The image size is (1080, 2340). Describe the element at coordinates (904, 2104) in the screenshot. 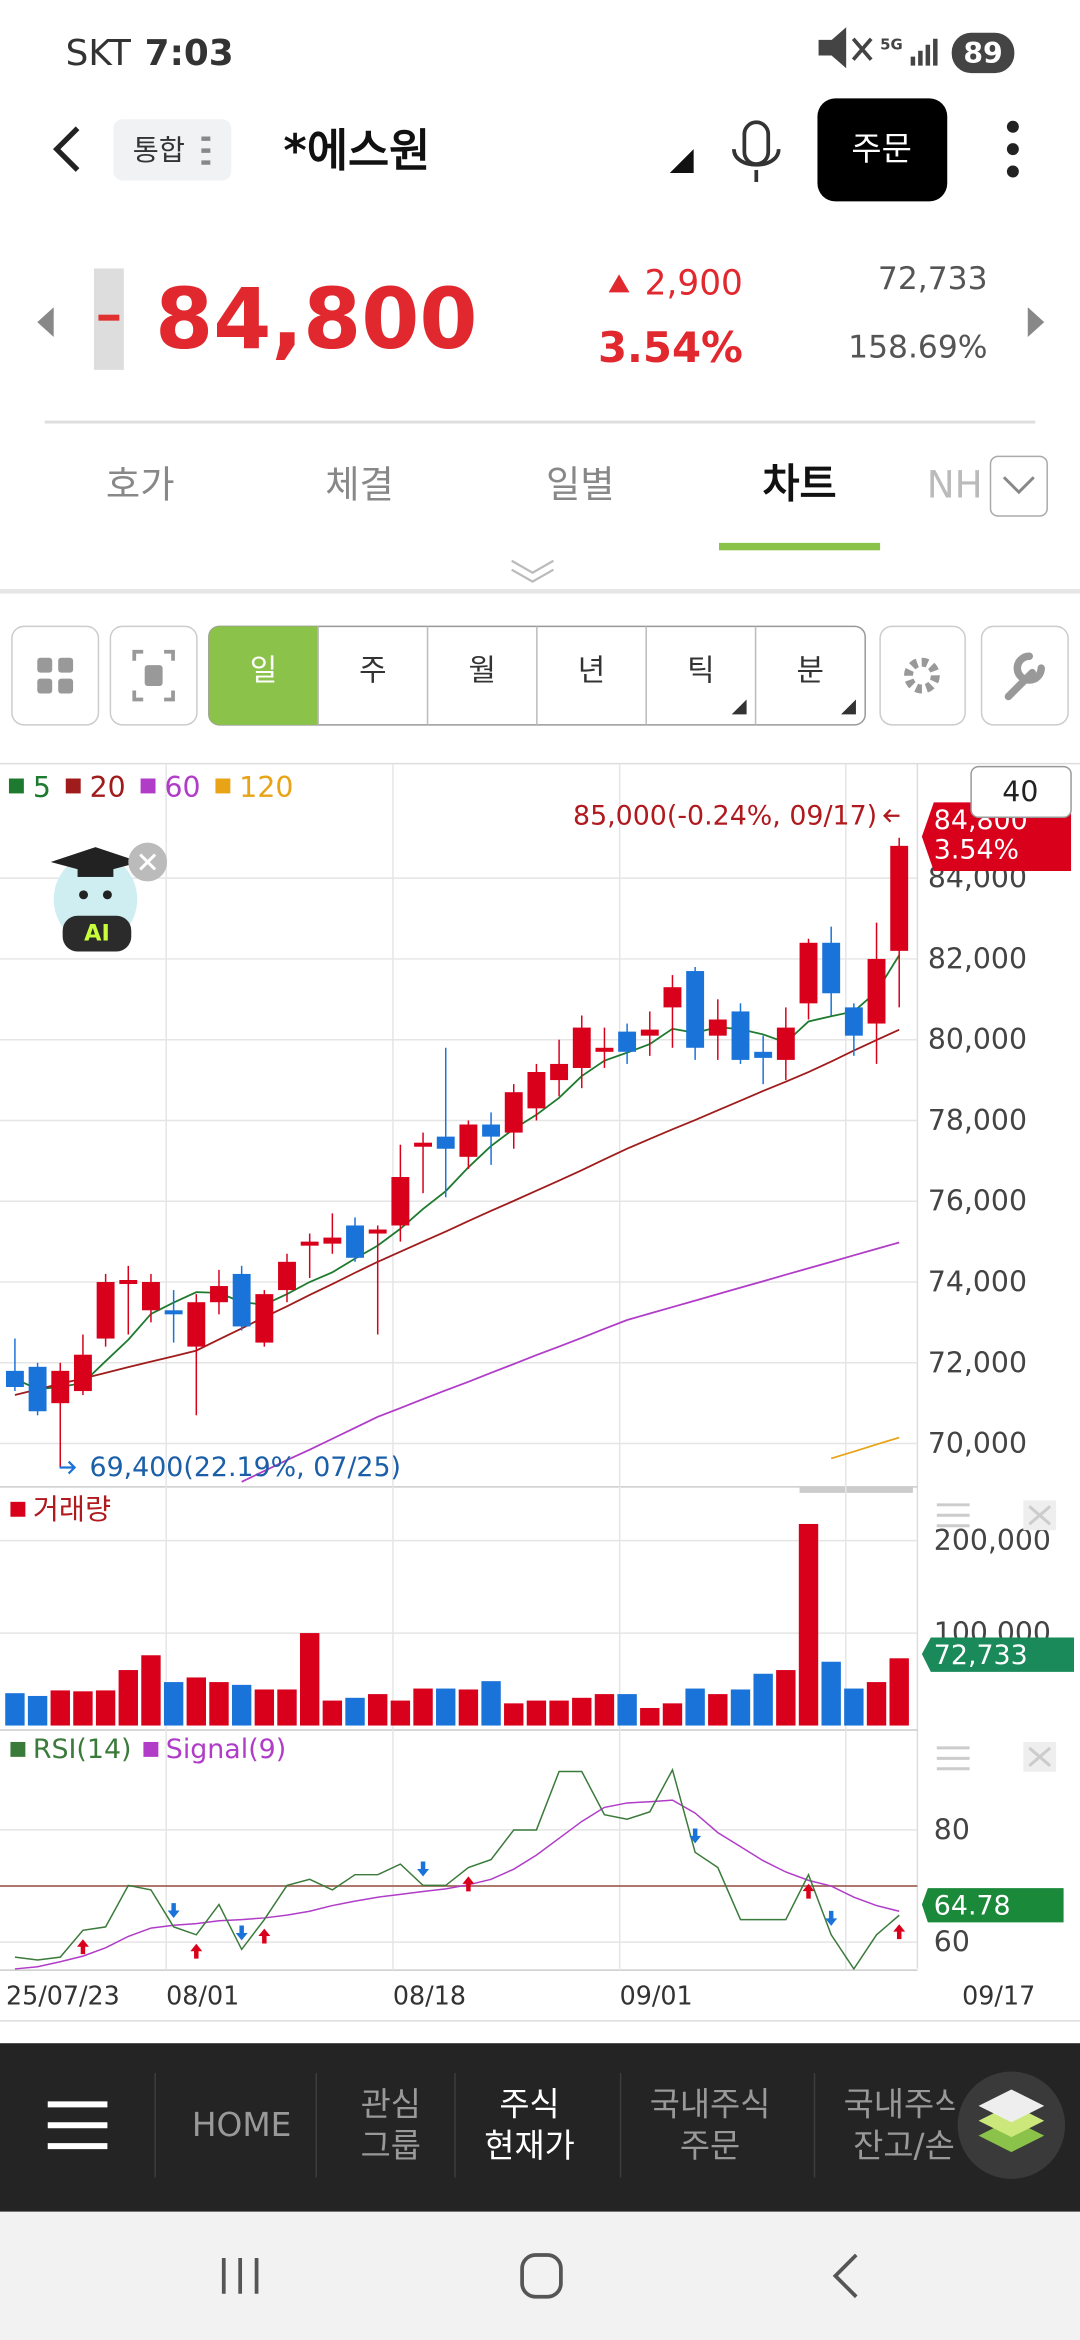

I see `nav-item-line: 국내주식` at that location.